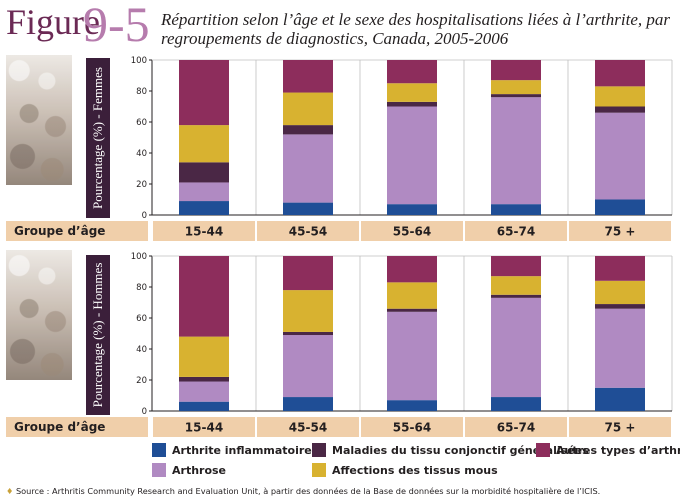 The image size is (680, 504). What do you see at coordinates (543, 450) in the screenshot?
I see `legend-swatch-autres_types` at bounding box center [543, 450].